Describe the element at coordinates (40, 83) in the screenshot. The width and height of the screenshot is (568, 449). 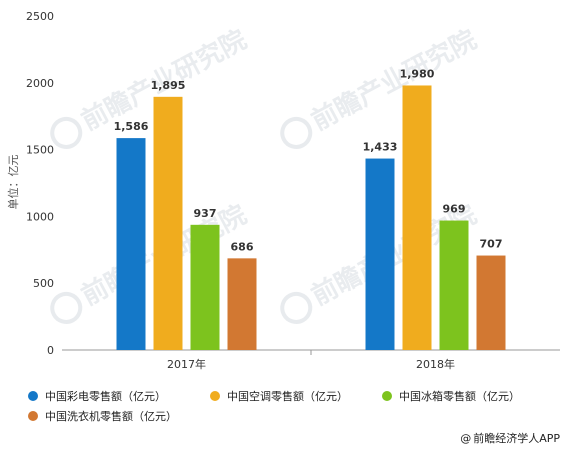
I see `y-tick-label: 2000` at that location.